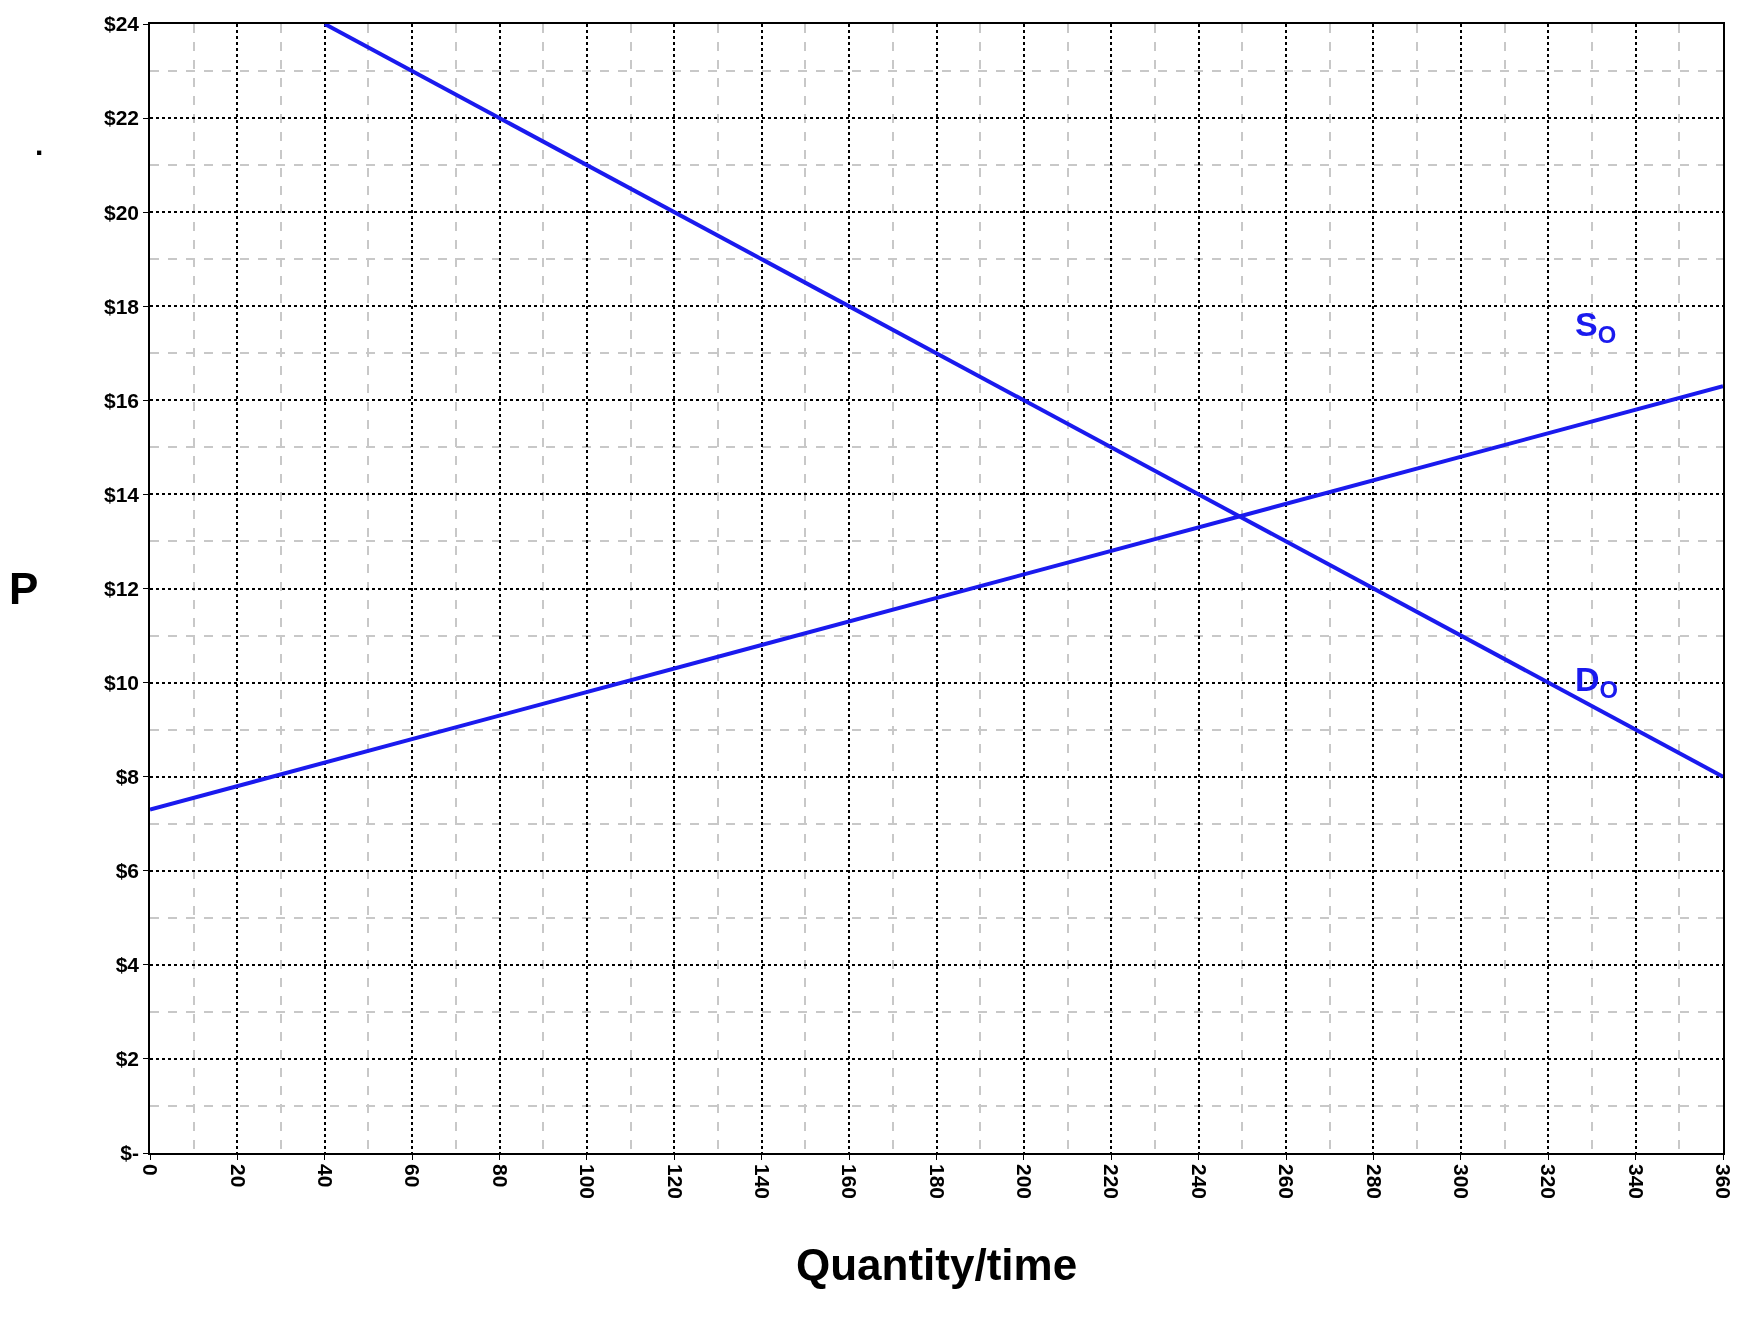  What do you see at coordinates (122, 118) in the screenshot?
I see `y-tick-label: $22` at bounding box center [122, 118].